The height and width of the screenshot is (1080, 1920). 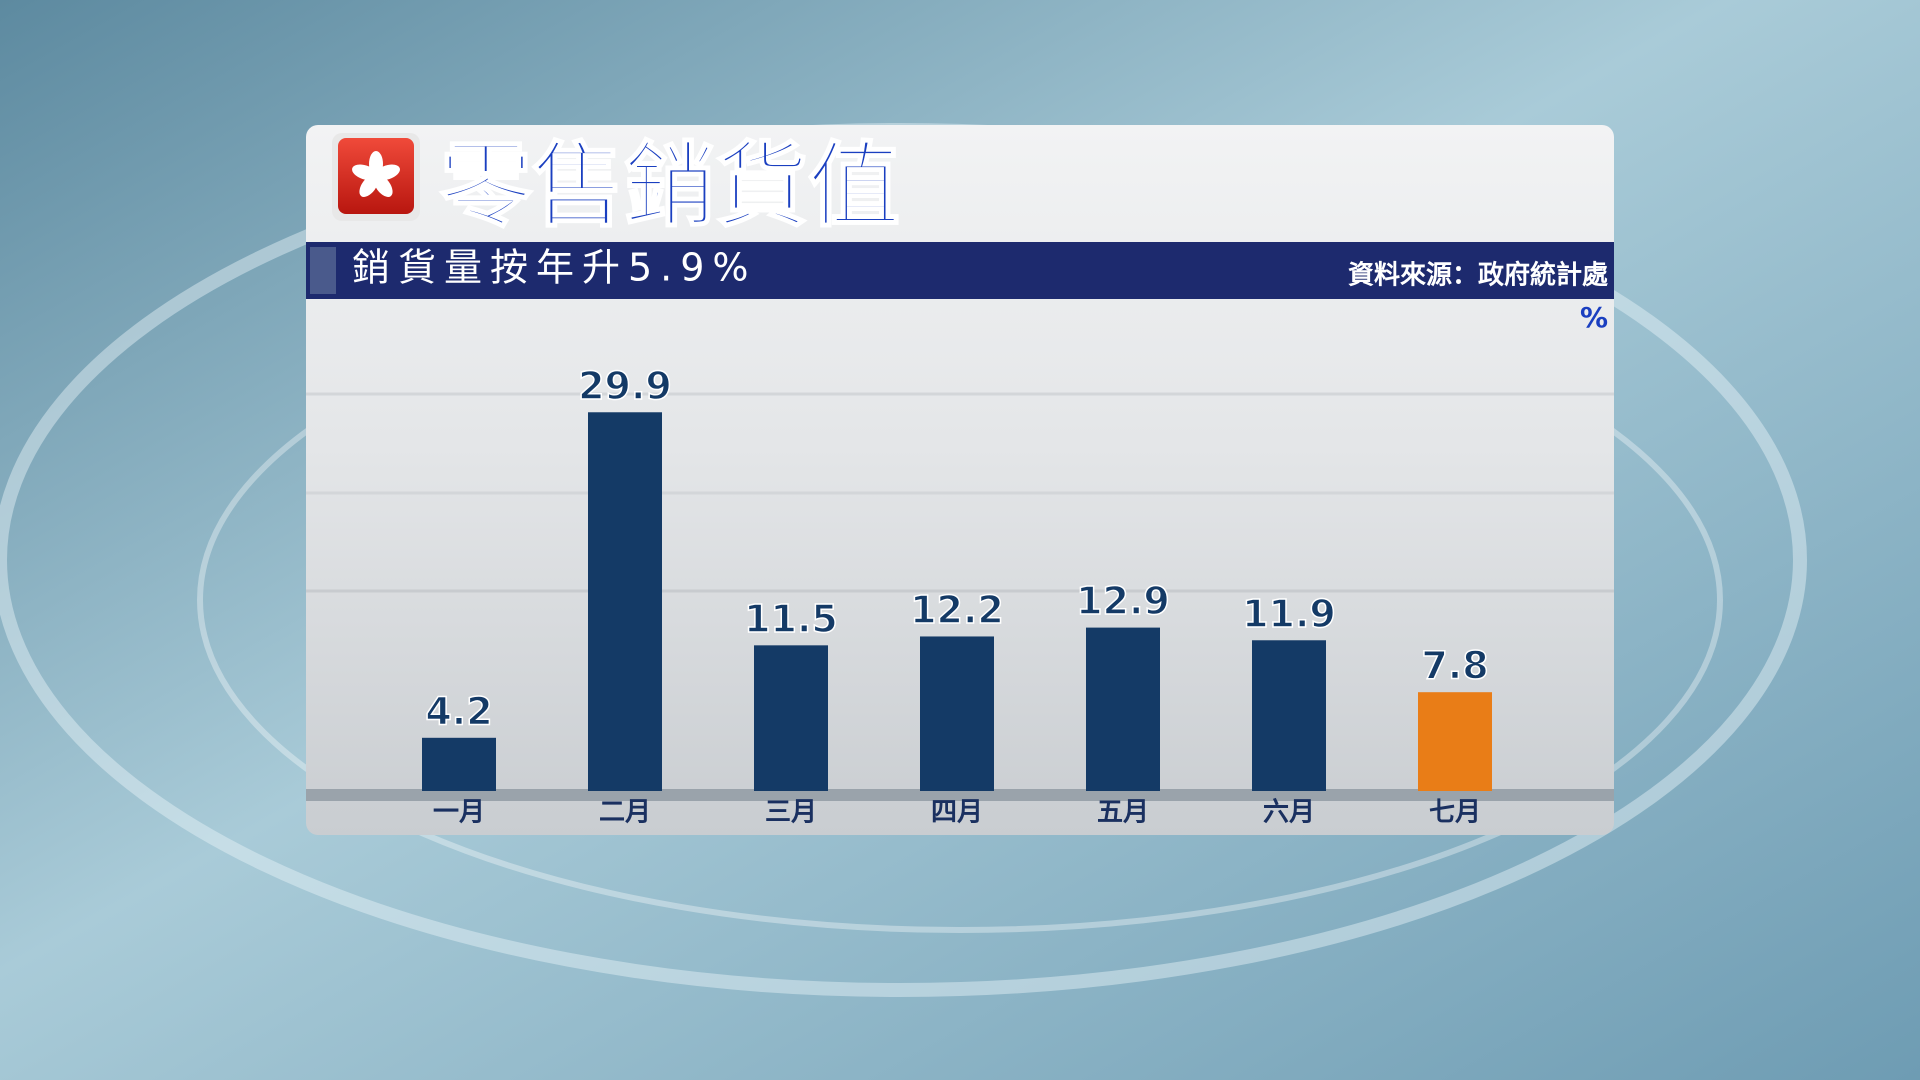 I want to click on baseline, so click(x=960, y=795).